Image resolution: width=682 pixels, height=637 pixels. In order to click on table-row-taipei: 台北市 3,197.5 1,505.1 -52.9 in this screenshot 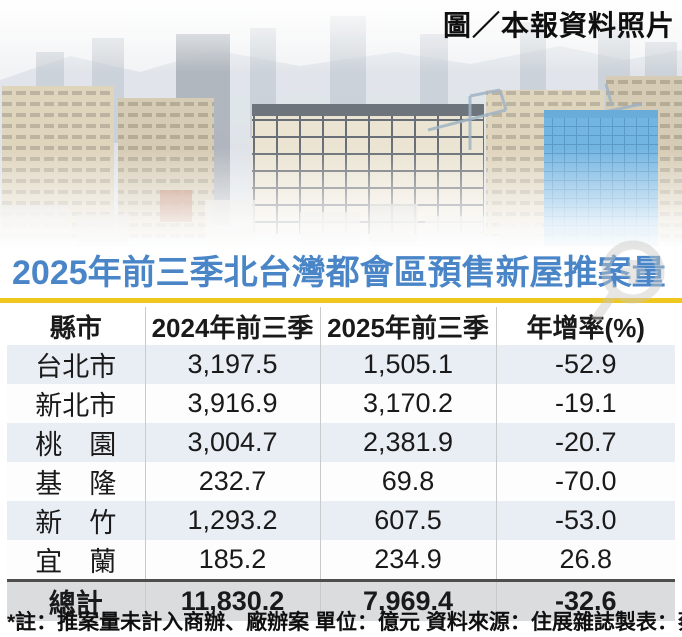, I will do `click(341, 364)`.